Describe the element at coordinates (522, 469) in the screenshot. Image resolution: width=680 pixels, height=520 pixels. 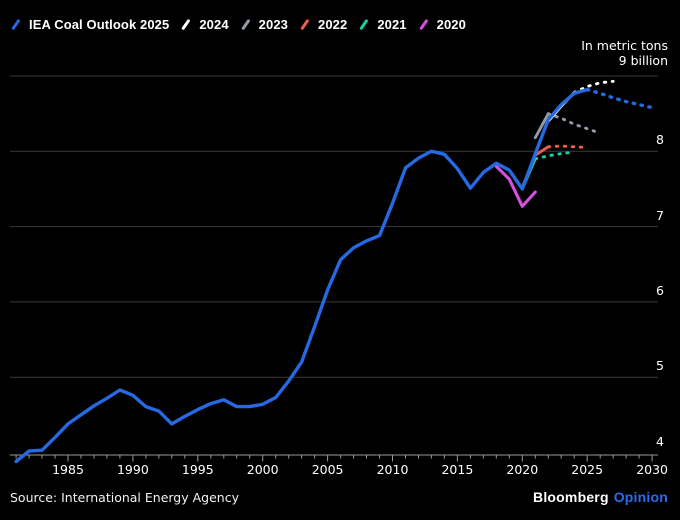
I see `x-axis-label-2020: 2020` at that location.